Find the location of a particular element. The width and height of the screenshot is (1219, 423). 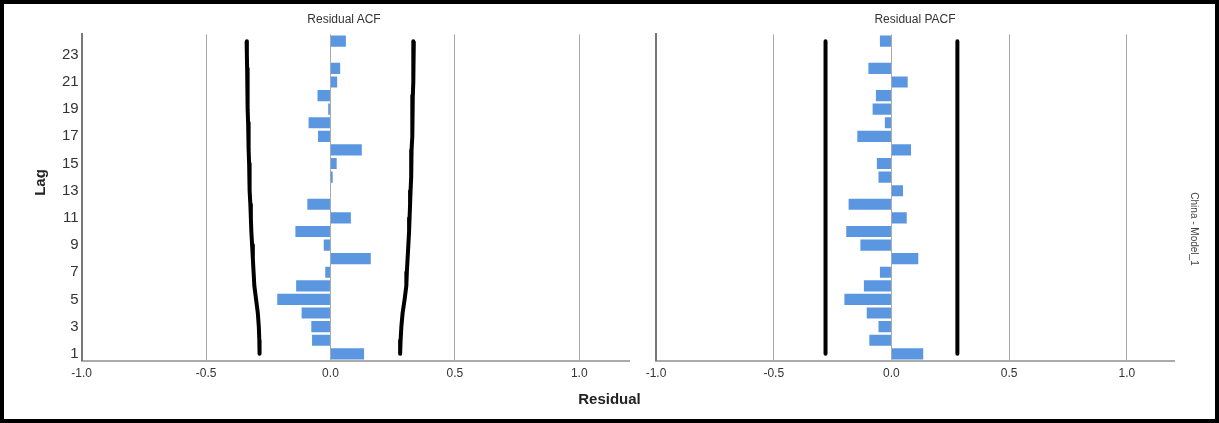

y-tick-label: 11 is located at coordinates (71, 217).